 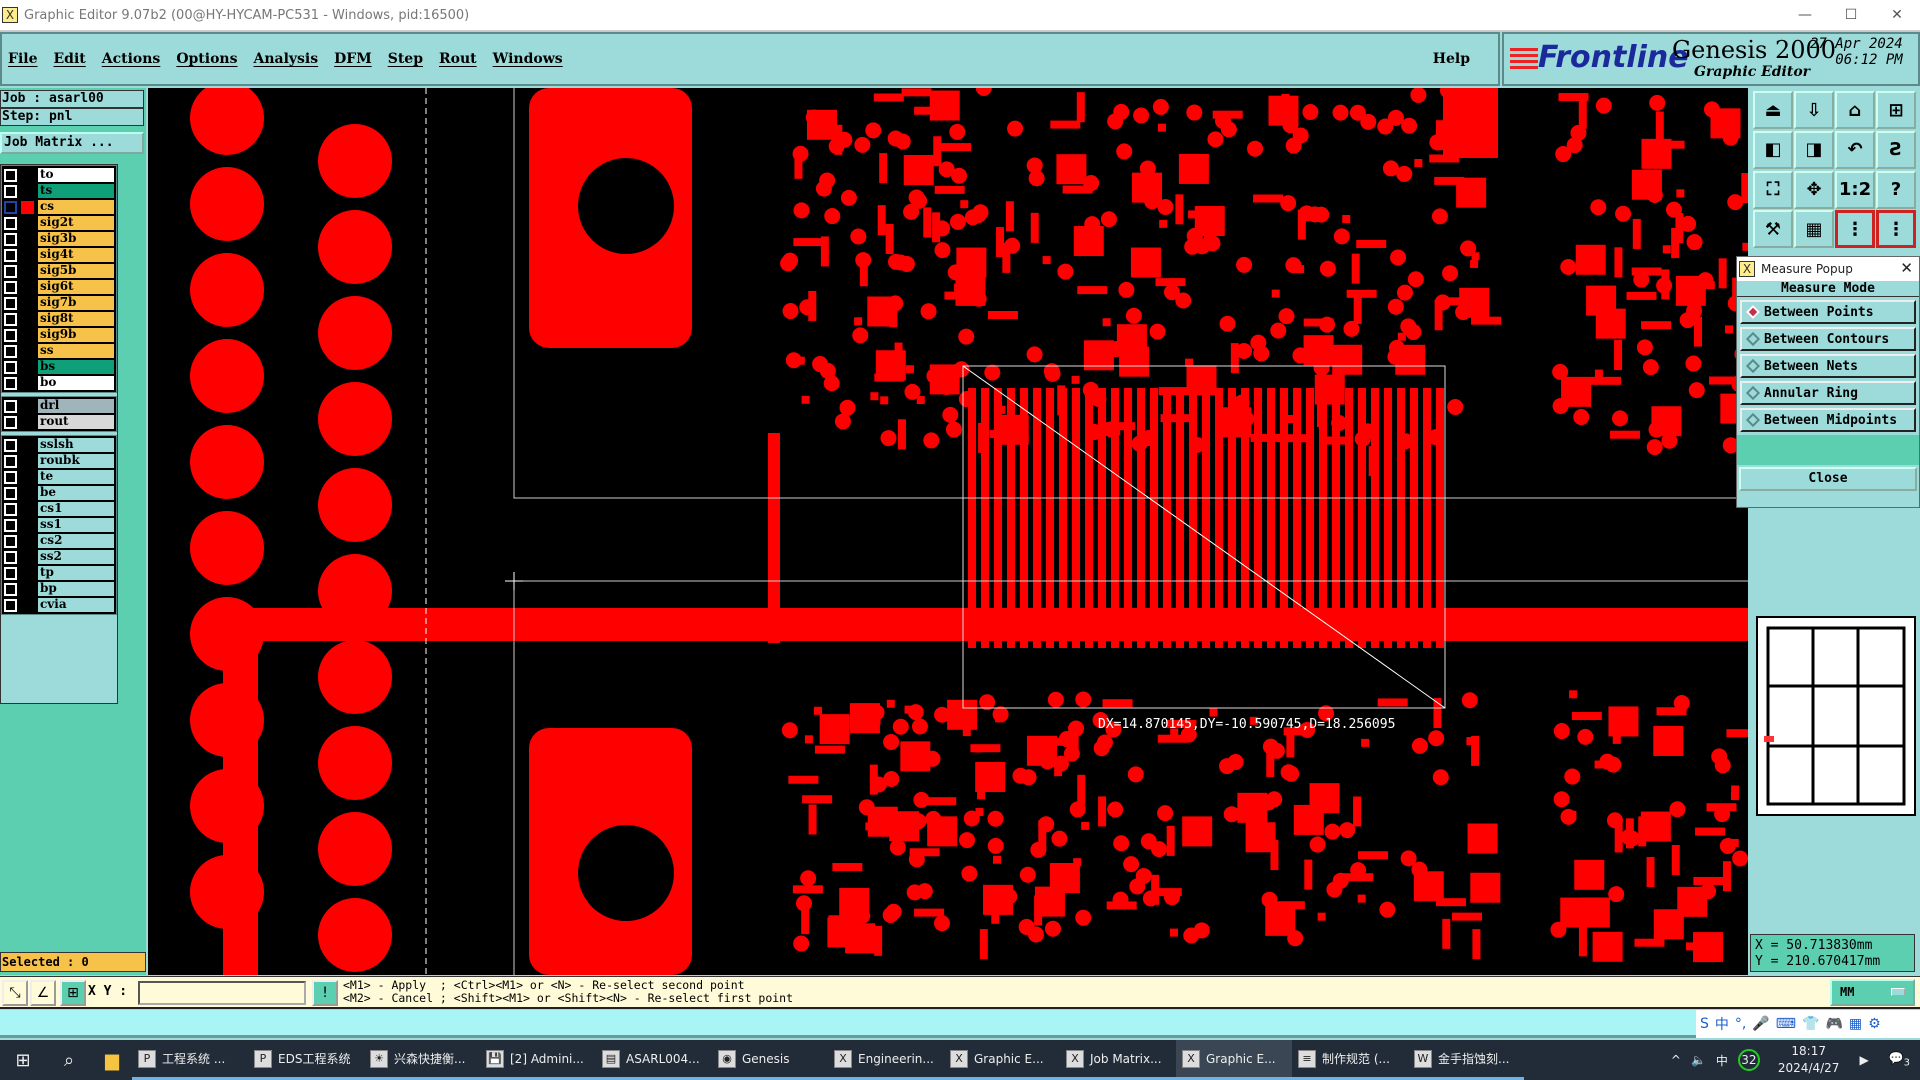 What do you see at coordinates (1828, 420) in the screenshot?
I see `measure-mode-option: Between Midpoints` at bounding box center [1828, 420].